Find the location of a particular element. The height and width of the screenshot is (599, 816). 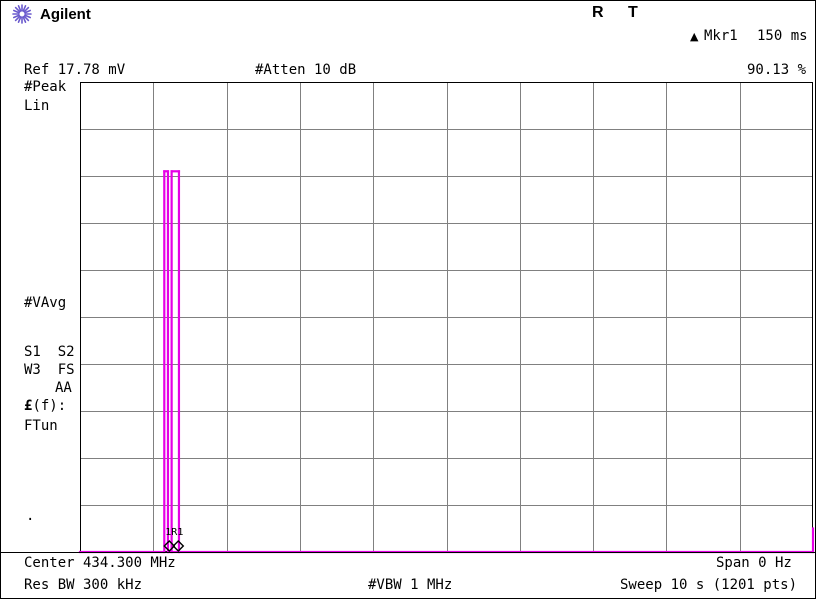

ef-suffix: (f): is located at coordinates (49, 406).